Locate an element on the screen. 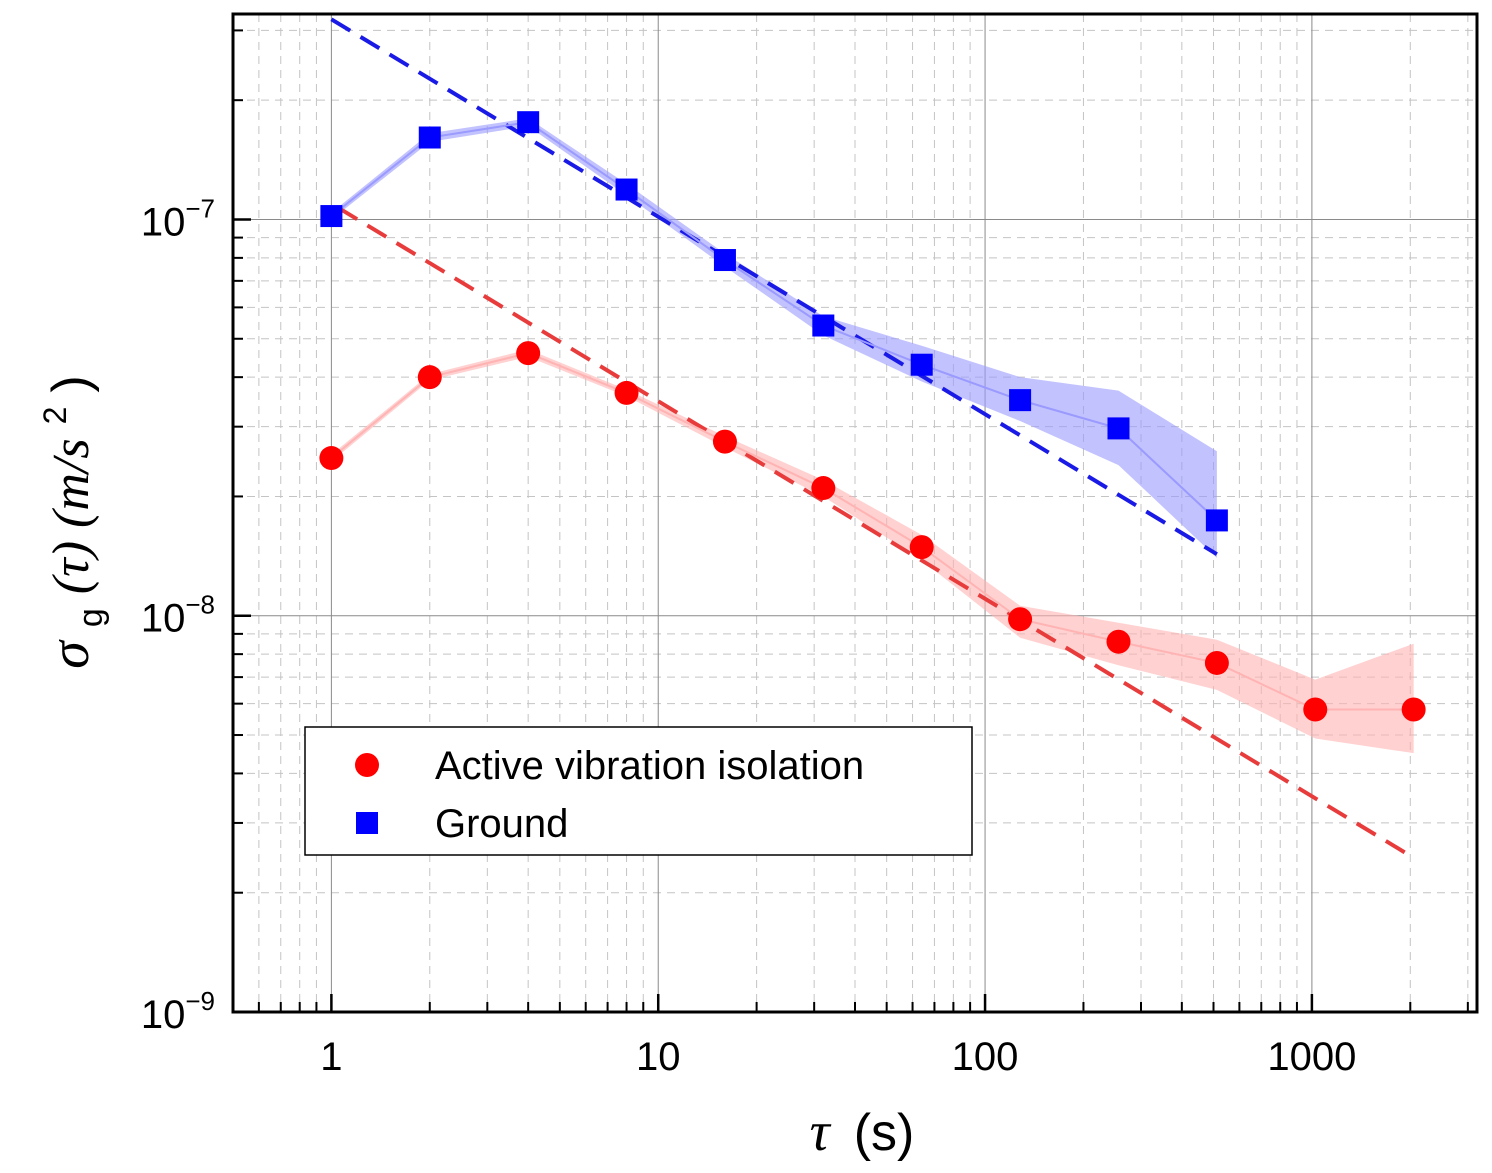 The width and height of the screenshot is (1492, 1173). legend-circle-marker is located at coordinates (367, 765).